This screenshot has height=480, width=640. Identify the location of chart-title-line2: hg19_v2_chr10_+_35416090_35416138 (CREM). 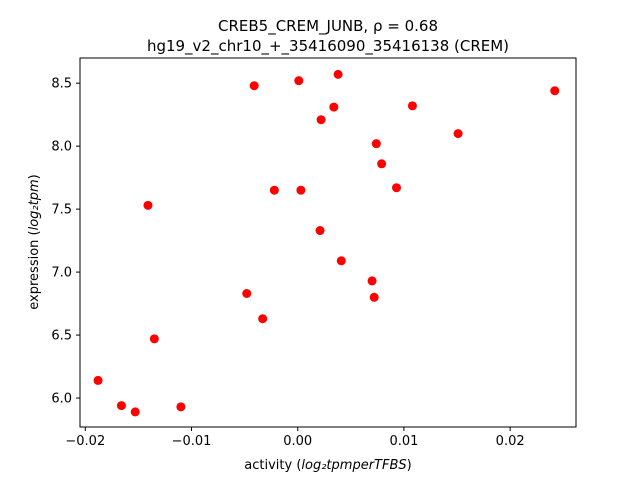
(328, 46).